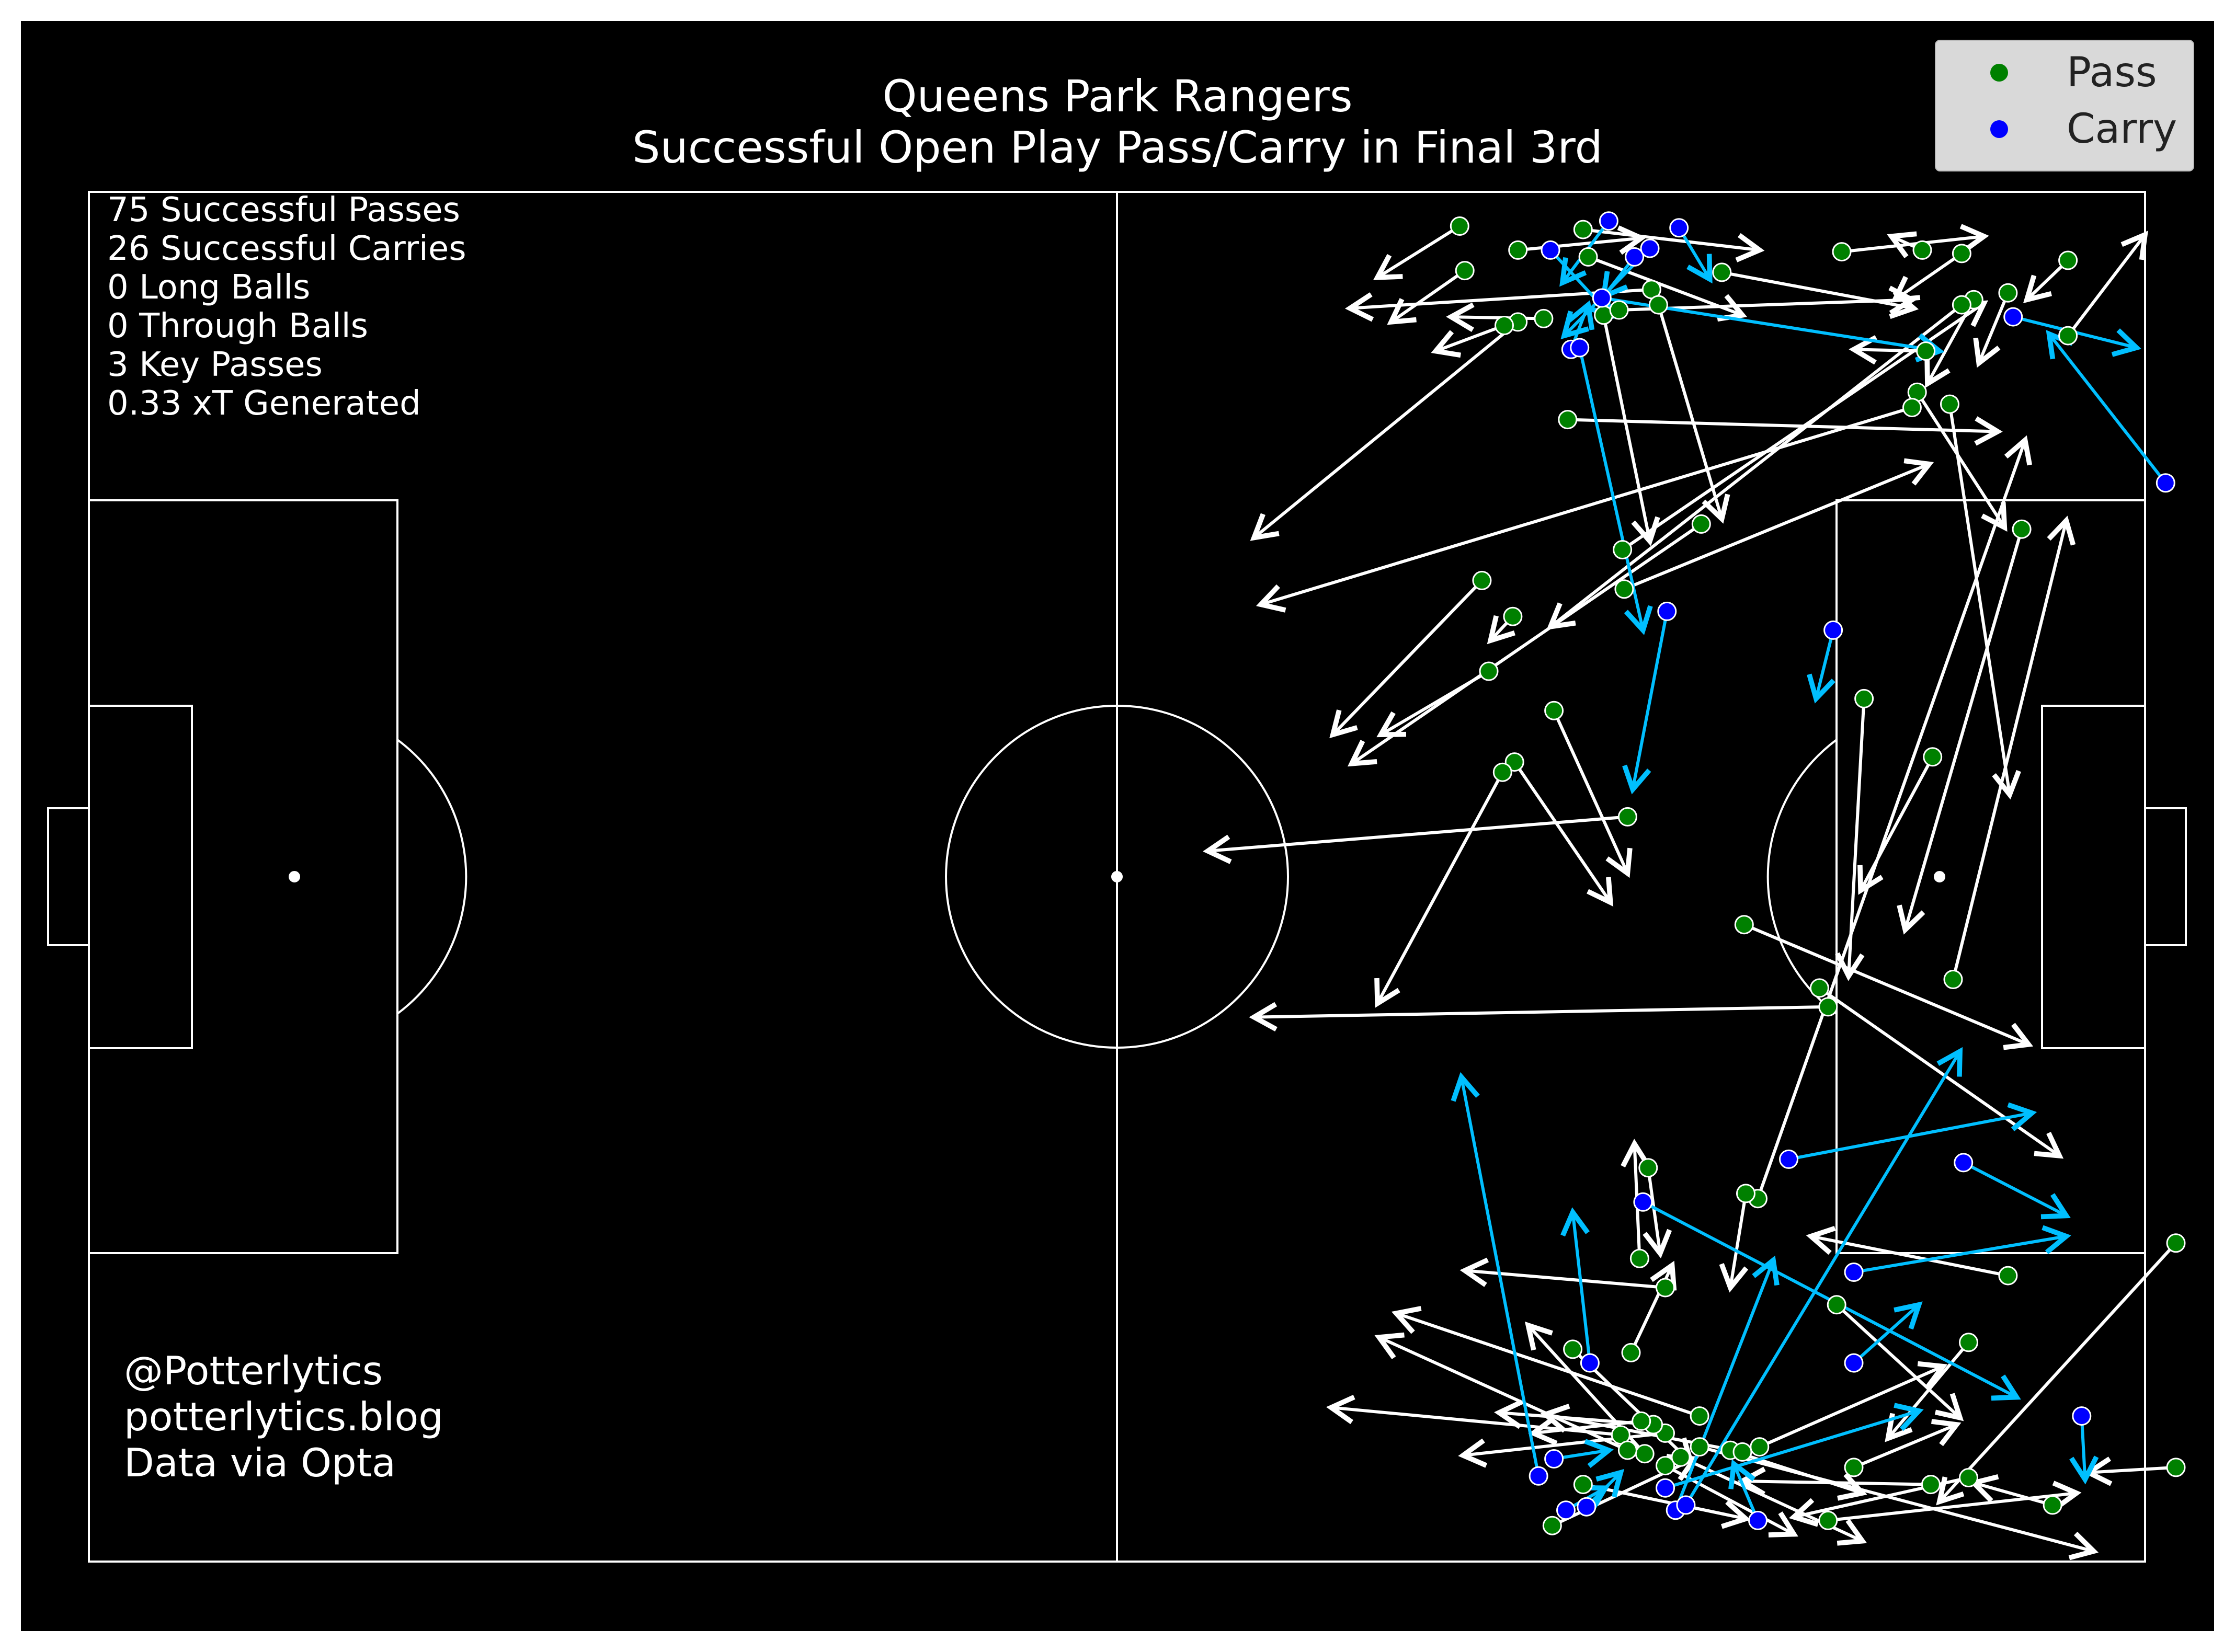 This screenshot has height=1652, width=2235. I want to click on legend: Pass Carry, so click(2065, 105).